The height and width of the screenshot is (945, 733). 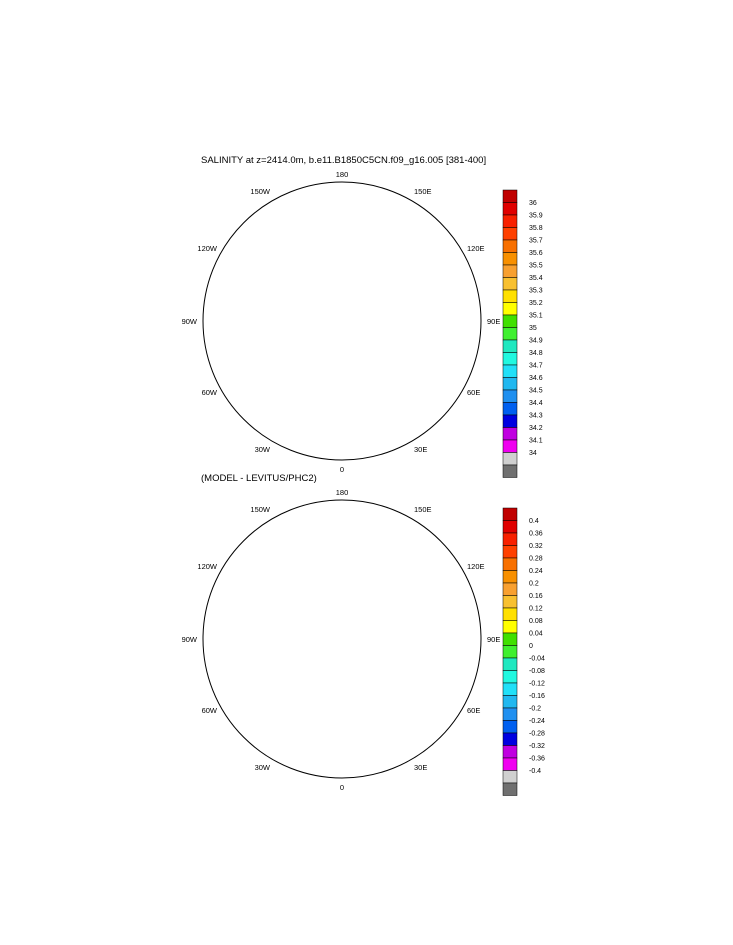 I want to click on colorbar-tick-label: 35.7, so click(x=536, y=241).